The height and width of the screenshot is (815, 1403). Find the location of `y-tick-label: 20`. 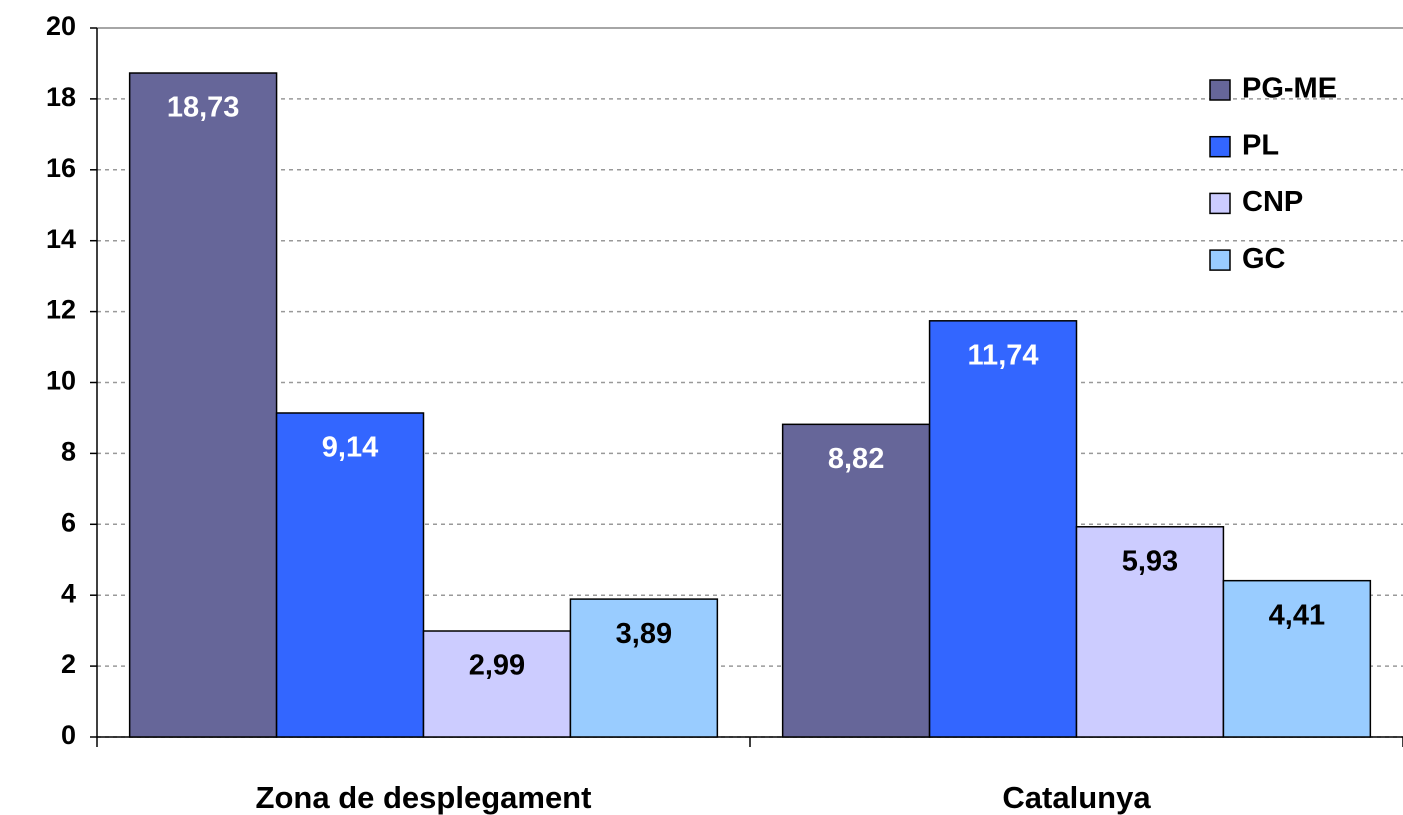

y-tick-label: 20 is located at coordinates (61, 26).